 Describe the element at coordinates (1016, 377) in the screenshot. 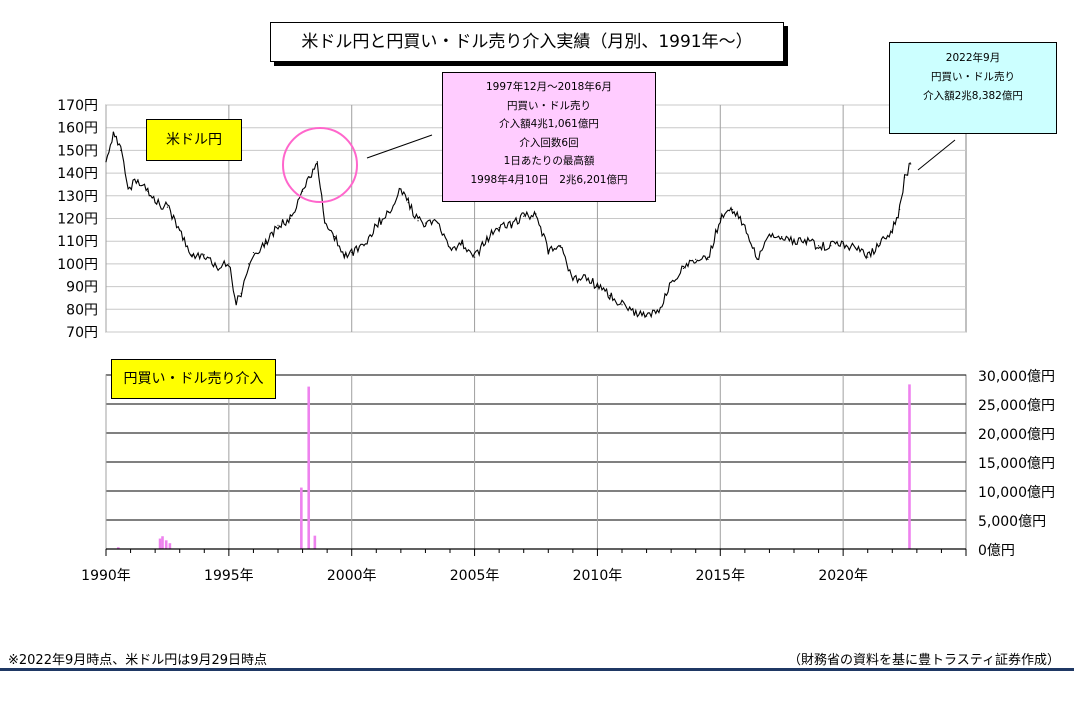

I see `y-tick-label: 30,000億円` at that location.